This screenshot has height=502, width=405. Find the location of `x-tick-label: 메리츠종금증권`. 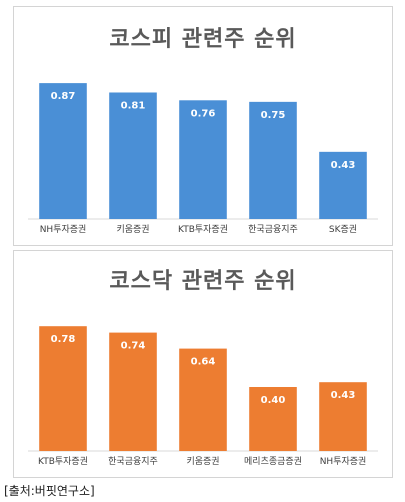

x-tick-label: 메리츠종금증권 is located at coordinates (273, 461).